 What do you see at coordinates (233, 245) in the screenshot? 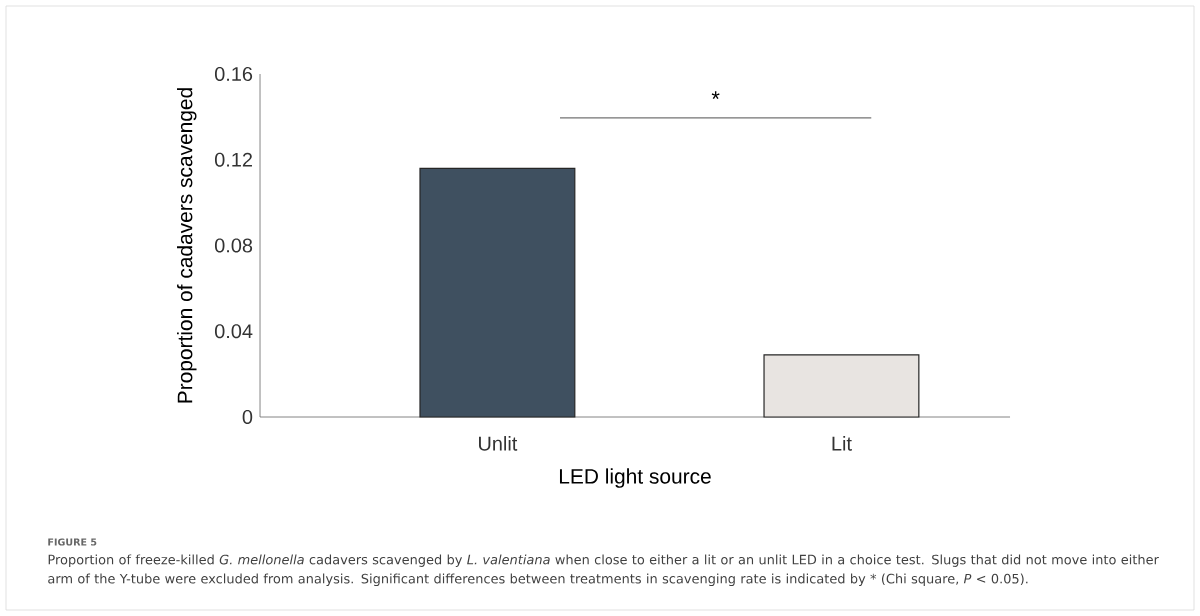
I see `y-tick-label: 0.08` at bounding box center [233, 245].